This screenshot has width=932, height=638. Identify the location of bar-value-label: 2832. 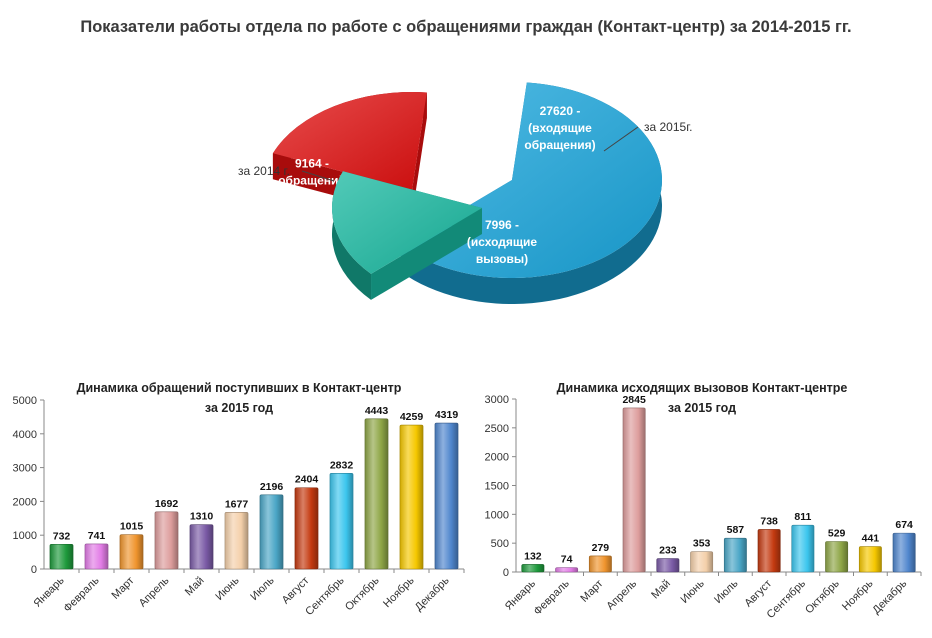
(342, 465).